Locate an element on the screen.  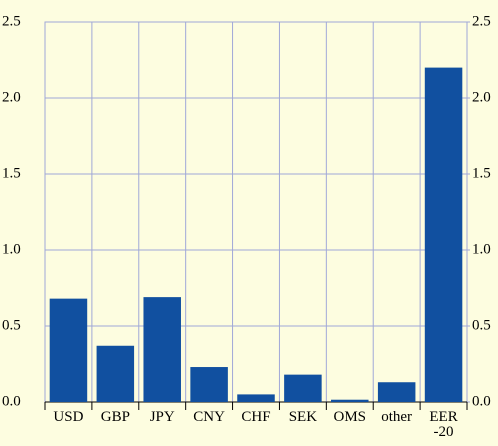
y-tick-label: 2.5 is located at coordinates (11, 21).